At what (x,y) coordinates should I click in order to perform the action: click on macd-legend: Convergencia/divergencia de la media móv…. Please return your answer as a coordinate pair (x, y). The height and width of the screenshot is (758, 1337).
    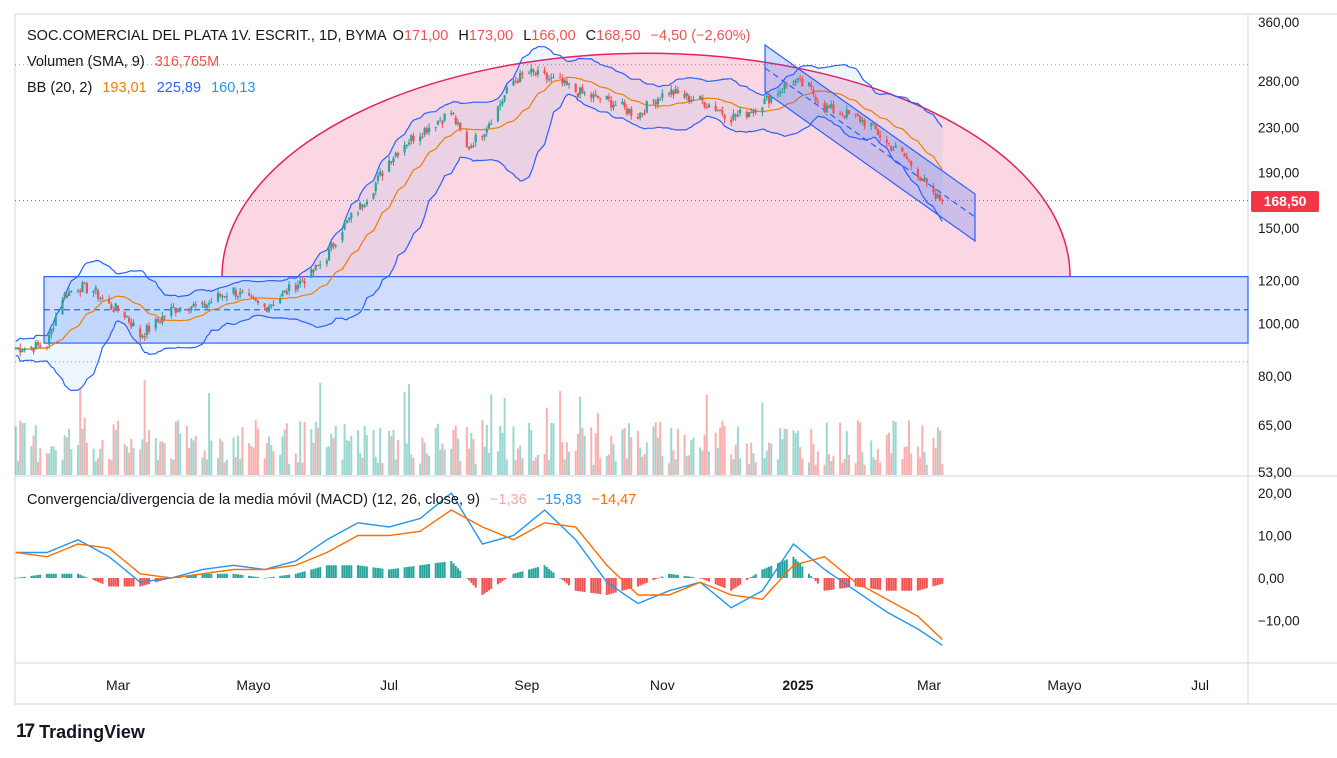
    Looking at the image, I should click on (334, 500).